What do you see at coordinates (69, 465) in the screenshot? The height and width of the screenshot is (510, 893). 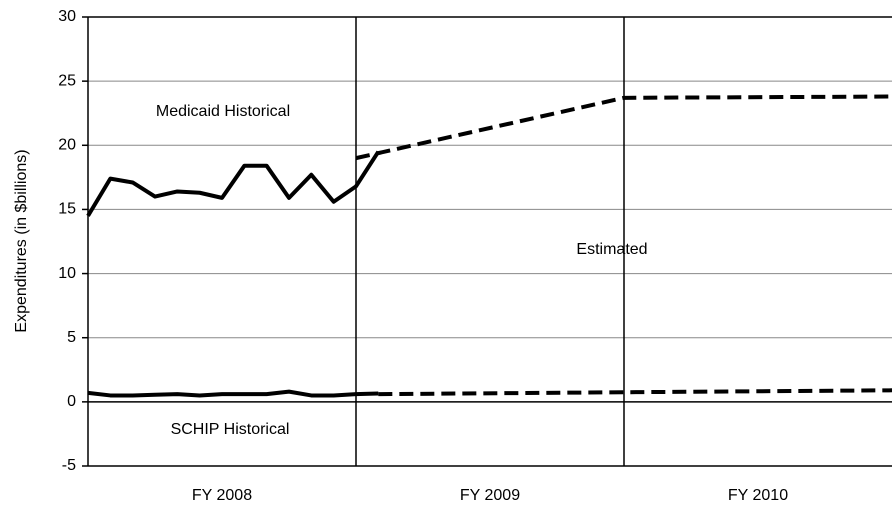 I see `y-tick-label: -5` at bounding box center [69, 465].